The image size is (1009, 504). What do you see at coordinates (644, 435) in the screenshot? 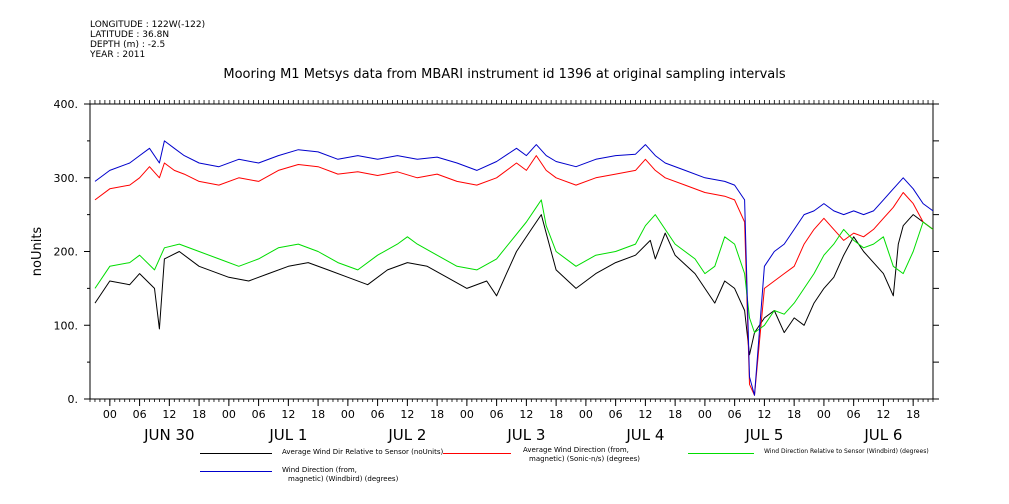
I see `x-day-label: JUL 4` at bounding box center [644, 435].